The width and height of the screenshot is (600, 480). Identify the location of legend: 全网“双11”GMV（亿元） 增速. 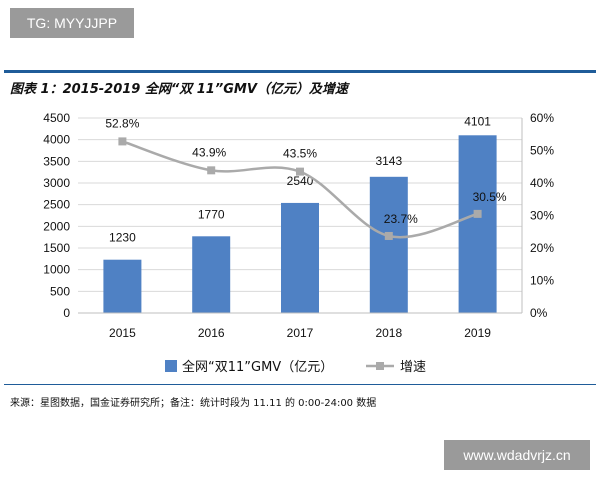
(295, 367).